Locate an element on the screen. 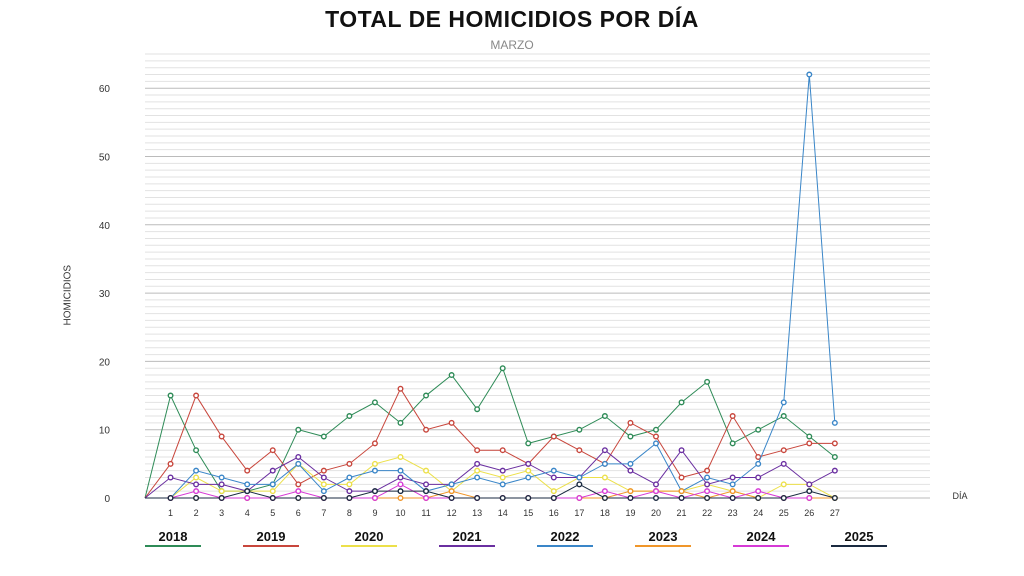  x-tick-label: 25 is located at coordinates (784, 513).